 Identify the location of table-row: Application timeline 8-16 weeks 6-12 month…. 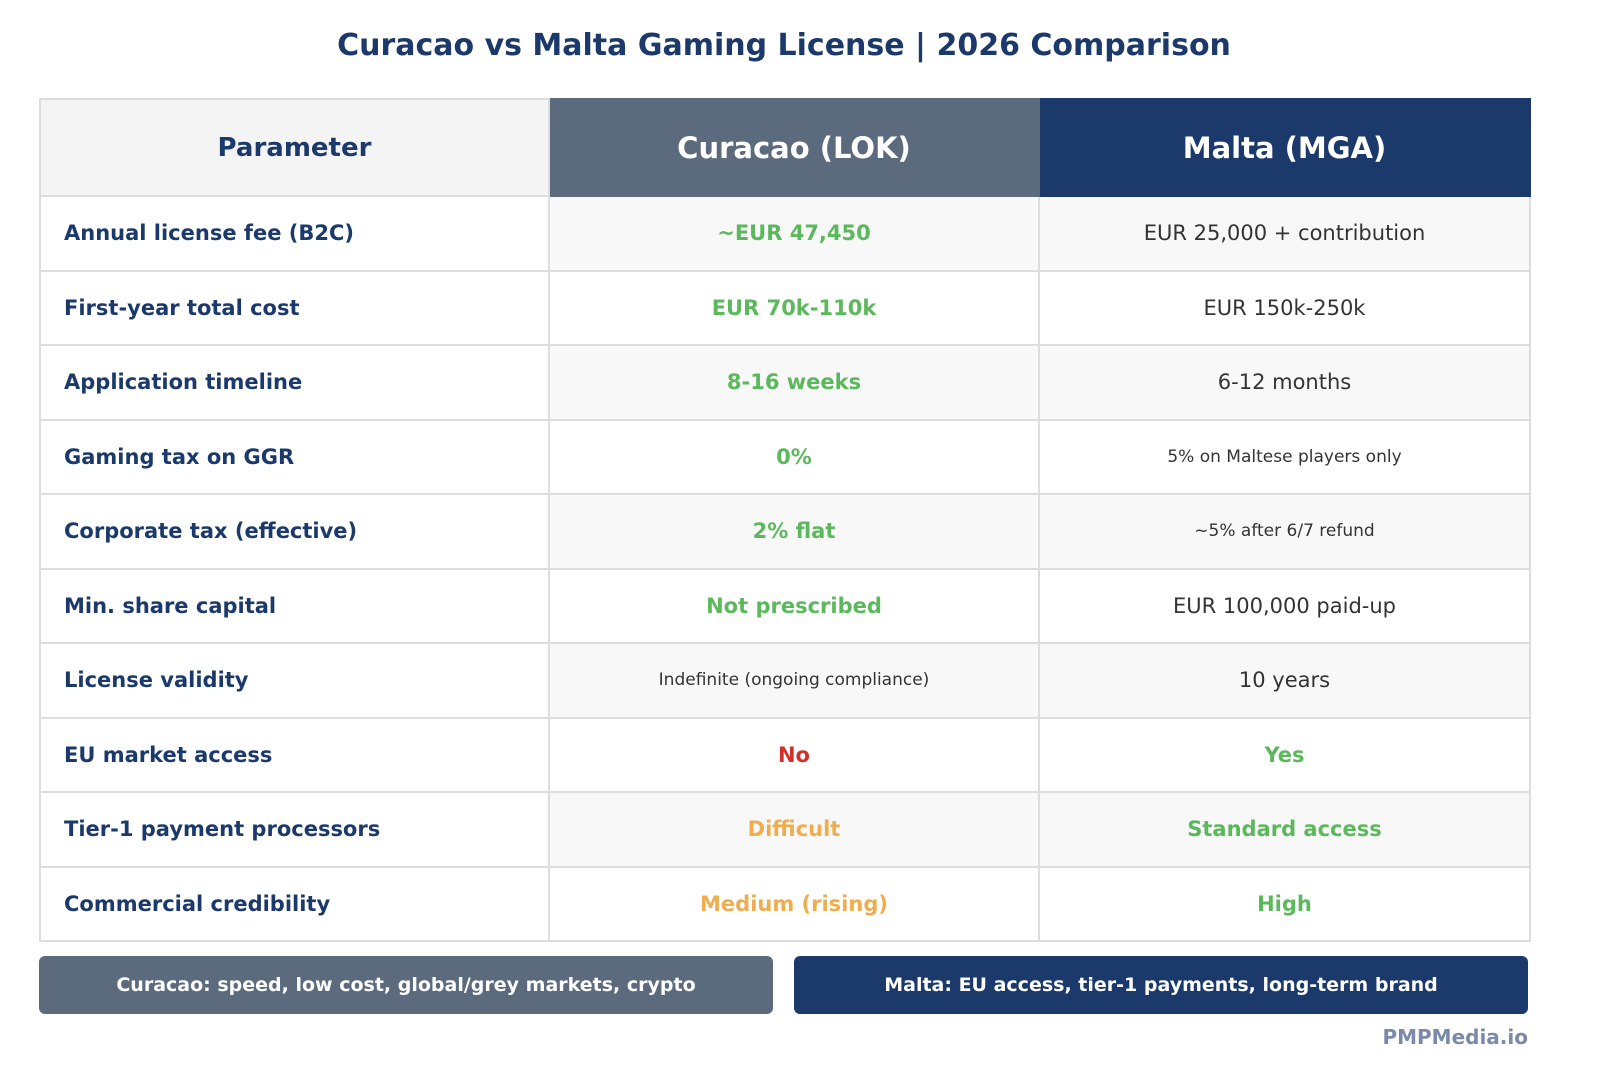
(785, 382).